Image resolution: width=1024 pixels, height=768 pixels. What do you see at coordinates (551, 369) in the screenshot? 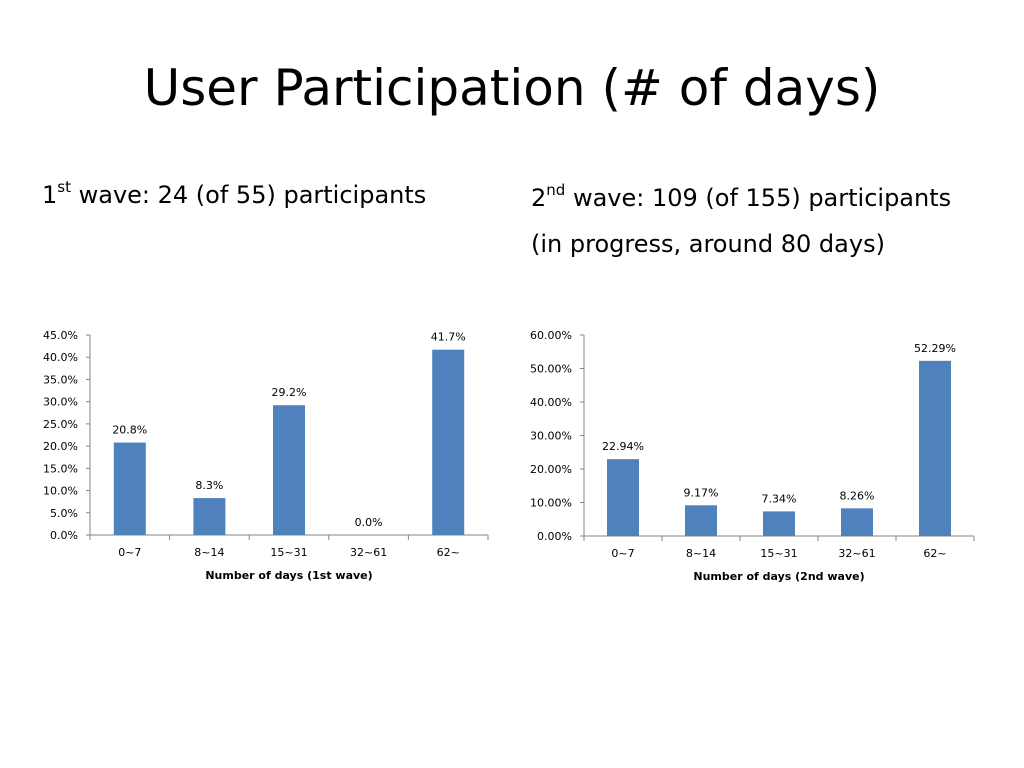
I see `wave2-y-tick-label: 50.00%` at bounding box center [551, 369].